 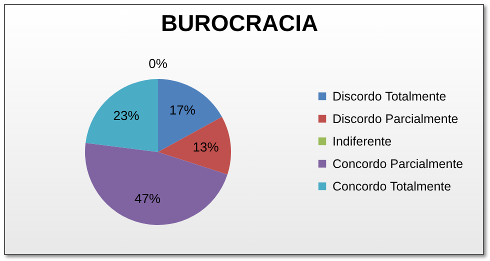 I want to click on legend-label: Indiferente, so click(x=362, y=141).